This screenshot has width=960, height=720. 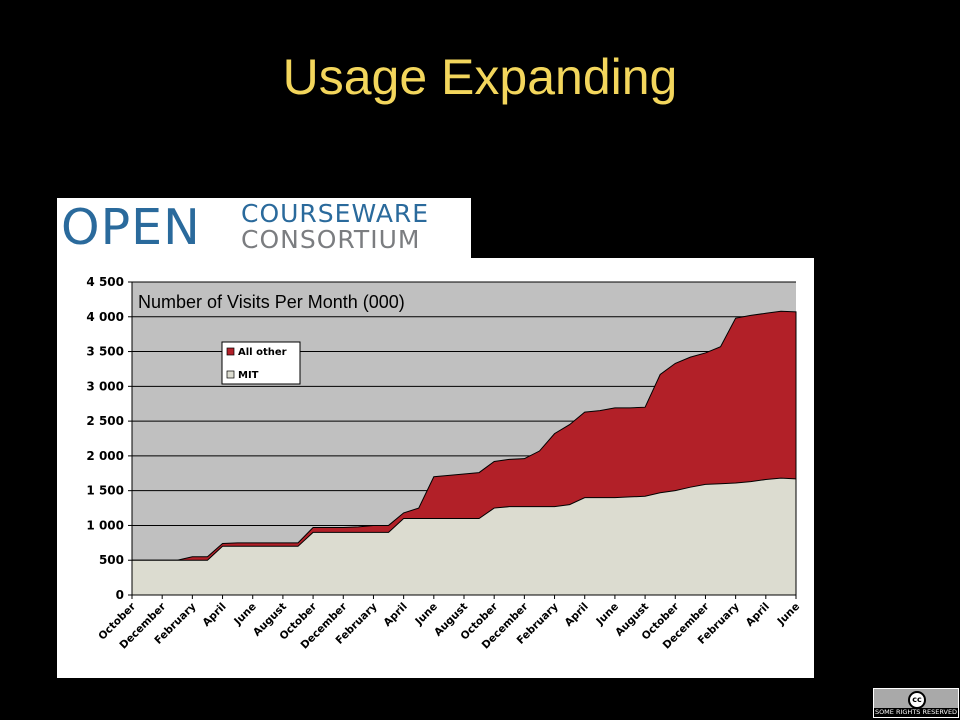 I want to click on y-tick-label: 4 000, so click(x=105, y=317).